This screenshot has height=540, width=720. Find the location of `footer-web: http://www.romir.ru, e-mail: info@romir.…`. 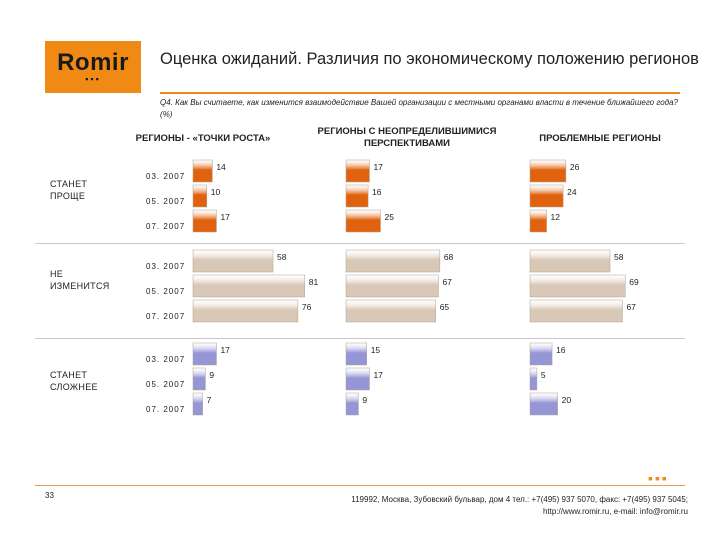

footer-web: http://www.romir.ru, e-mail: info@romir.… is located at coordinates (615, 511).